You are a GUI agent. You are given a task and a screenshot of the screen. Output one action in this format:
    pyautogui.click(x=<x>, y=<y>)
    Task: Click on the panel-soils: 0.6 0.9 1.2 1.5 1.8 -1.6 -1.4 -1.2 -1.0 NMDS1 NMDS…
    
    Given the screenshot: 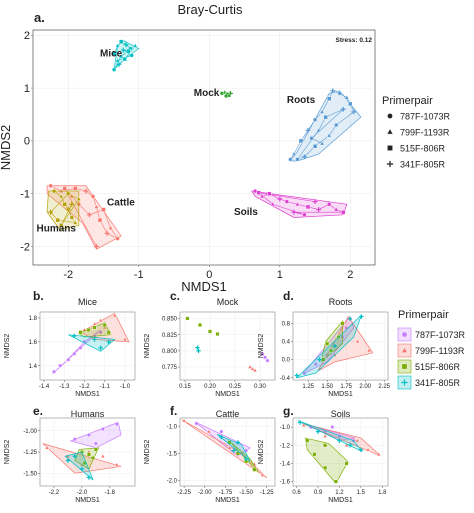 What is the action you would take?
    pyautogui.click(x=323, y=454)
    